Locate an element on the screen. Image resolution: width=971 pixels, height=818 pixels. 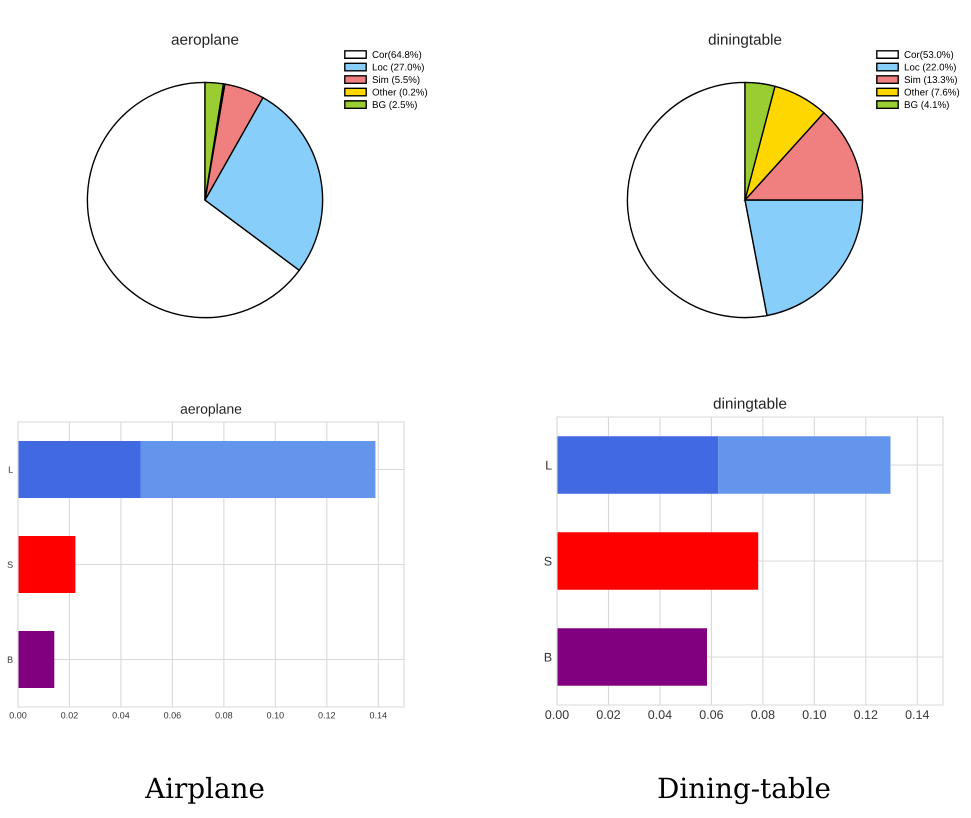
legend-label: Loc (22.0%) is located at coordinates (930, 67).